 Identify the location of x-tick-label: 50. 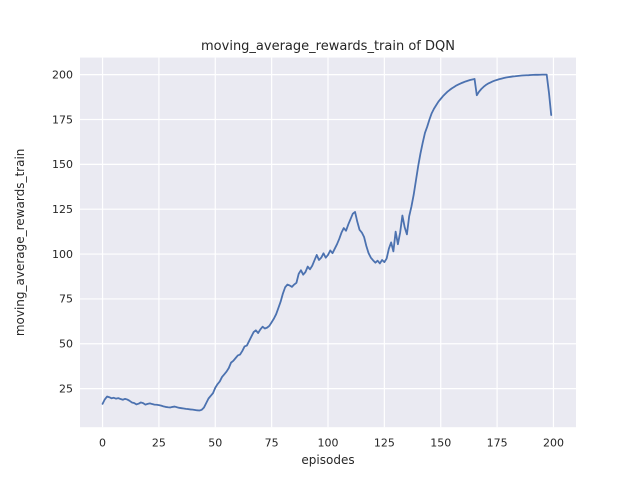
(215, 443).